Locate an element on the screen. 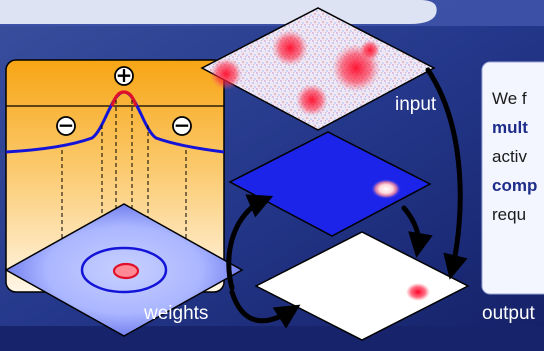 The image size is (544, 351). minus-sign-right-icon is located at coordinates (182, 126).